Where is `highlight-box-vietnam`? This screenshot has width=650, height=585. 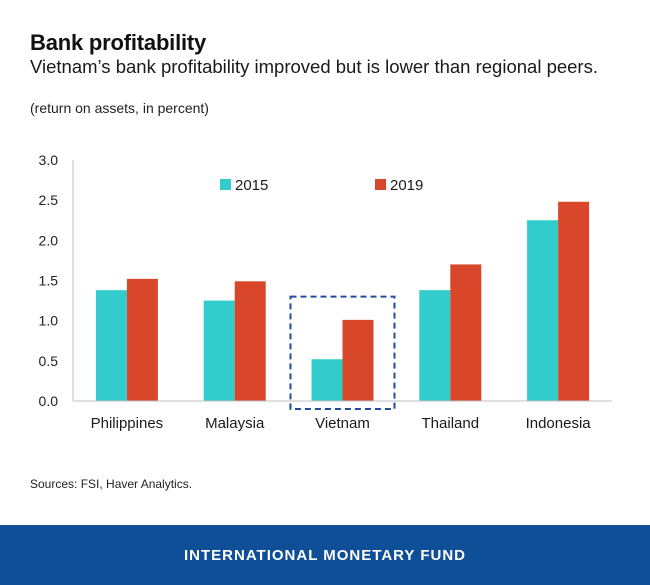 highlight-box-vietnam is located at coordinates (342, 353).